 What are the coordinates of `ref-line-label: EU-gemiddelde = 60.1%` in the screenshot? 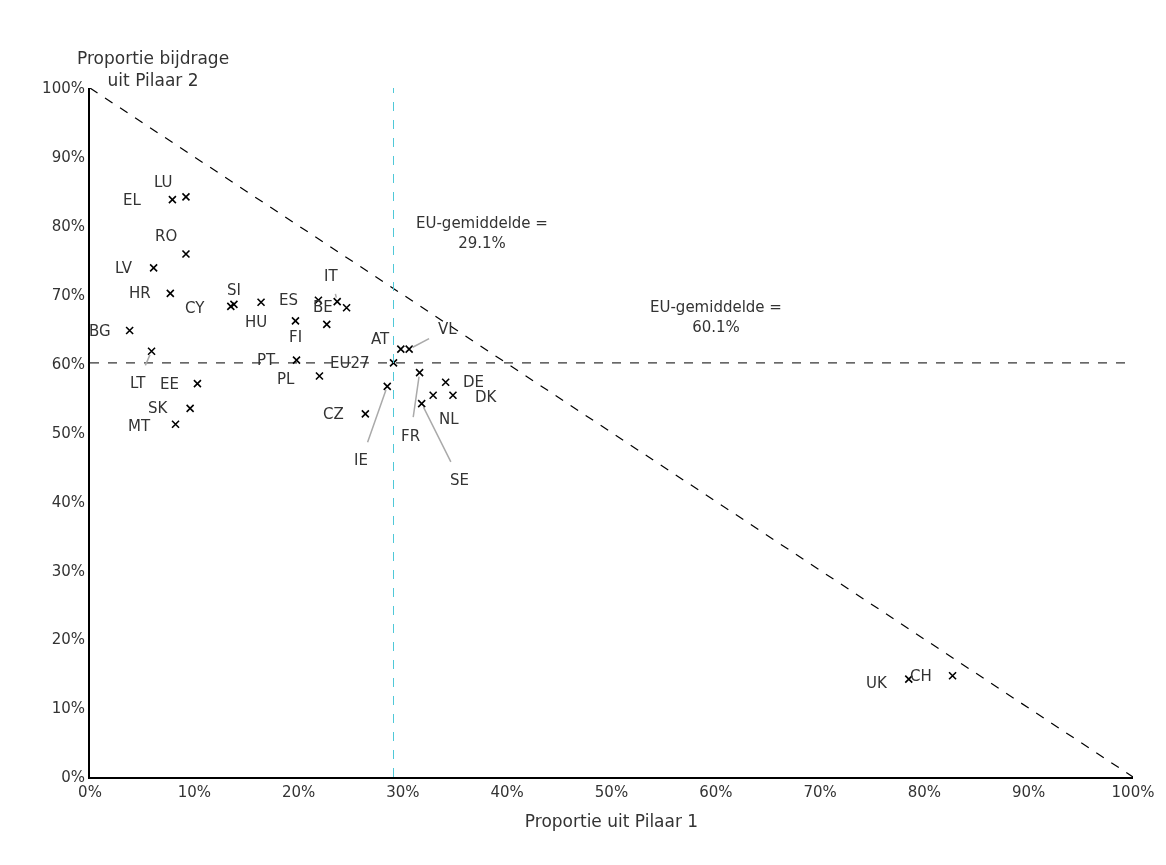 It's located at (716, 317).